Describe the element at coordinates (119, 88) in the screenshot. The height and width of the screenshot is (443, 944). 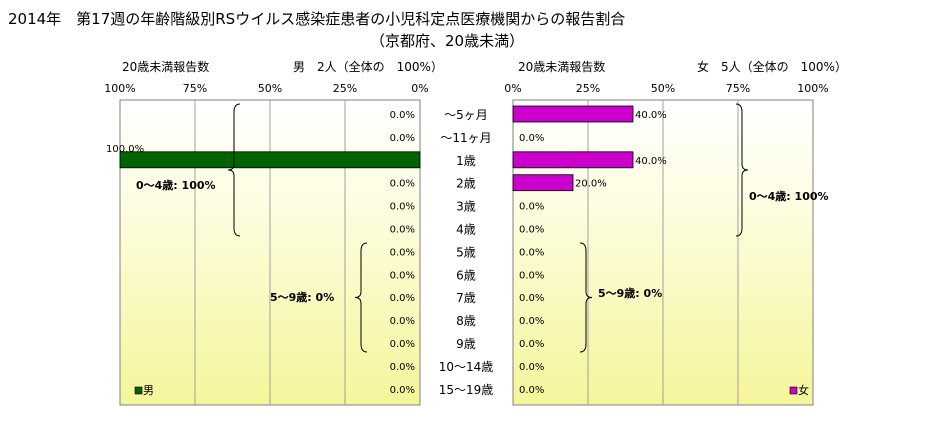
I see `male-tick-label: 100%` at that location.